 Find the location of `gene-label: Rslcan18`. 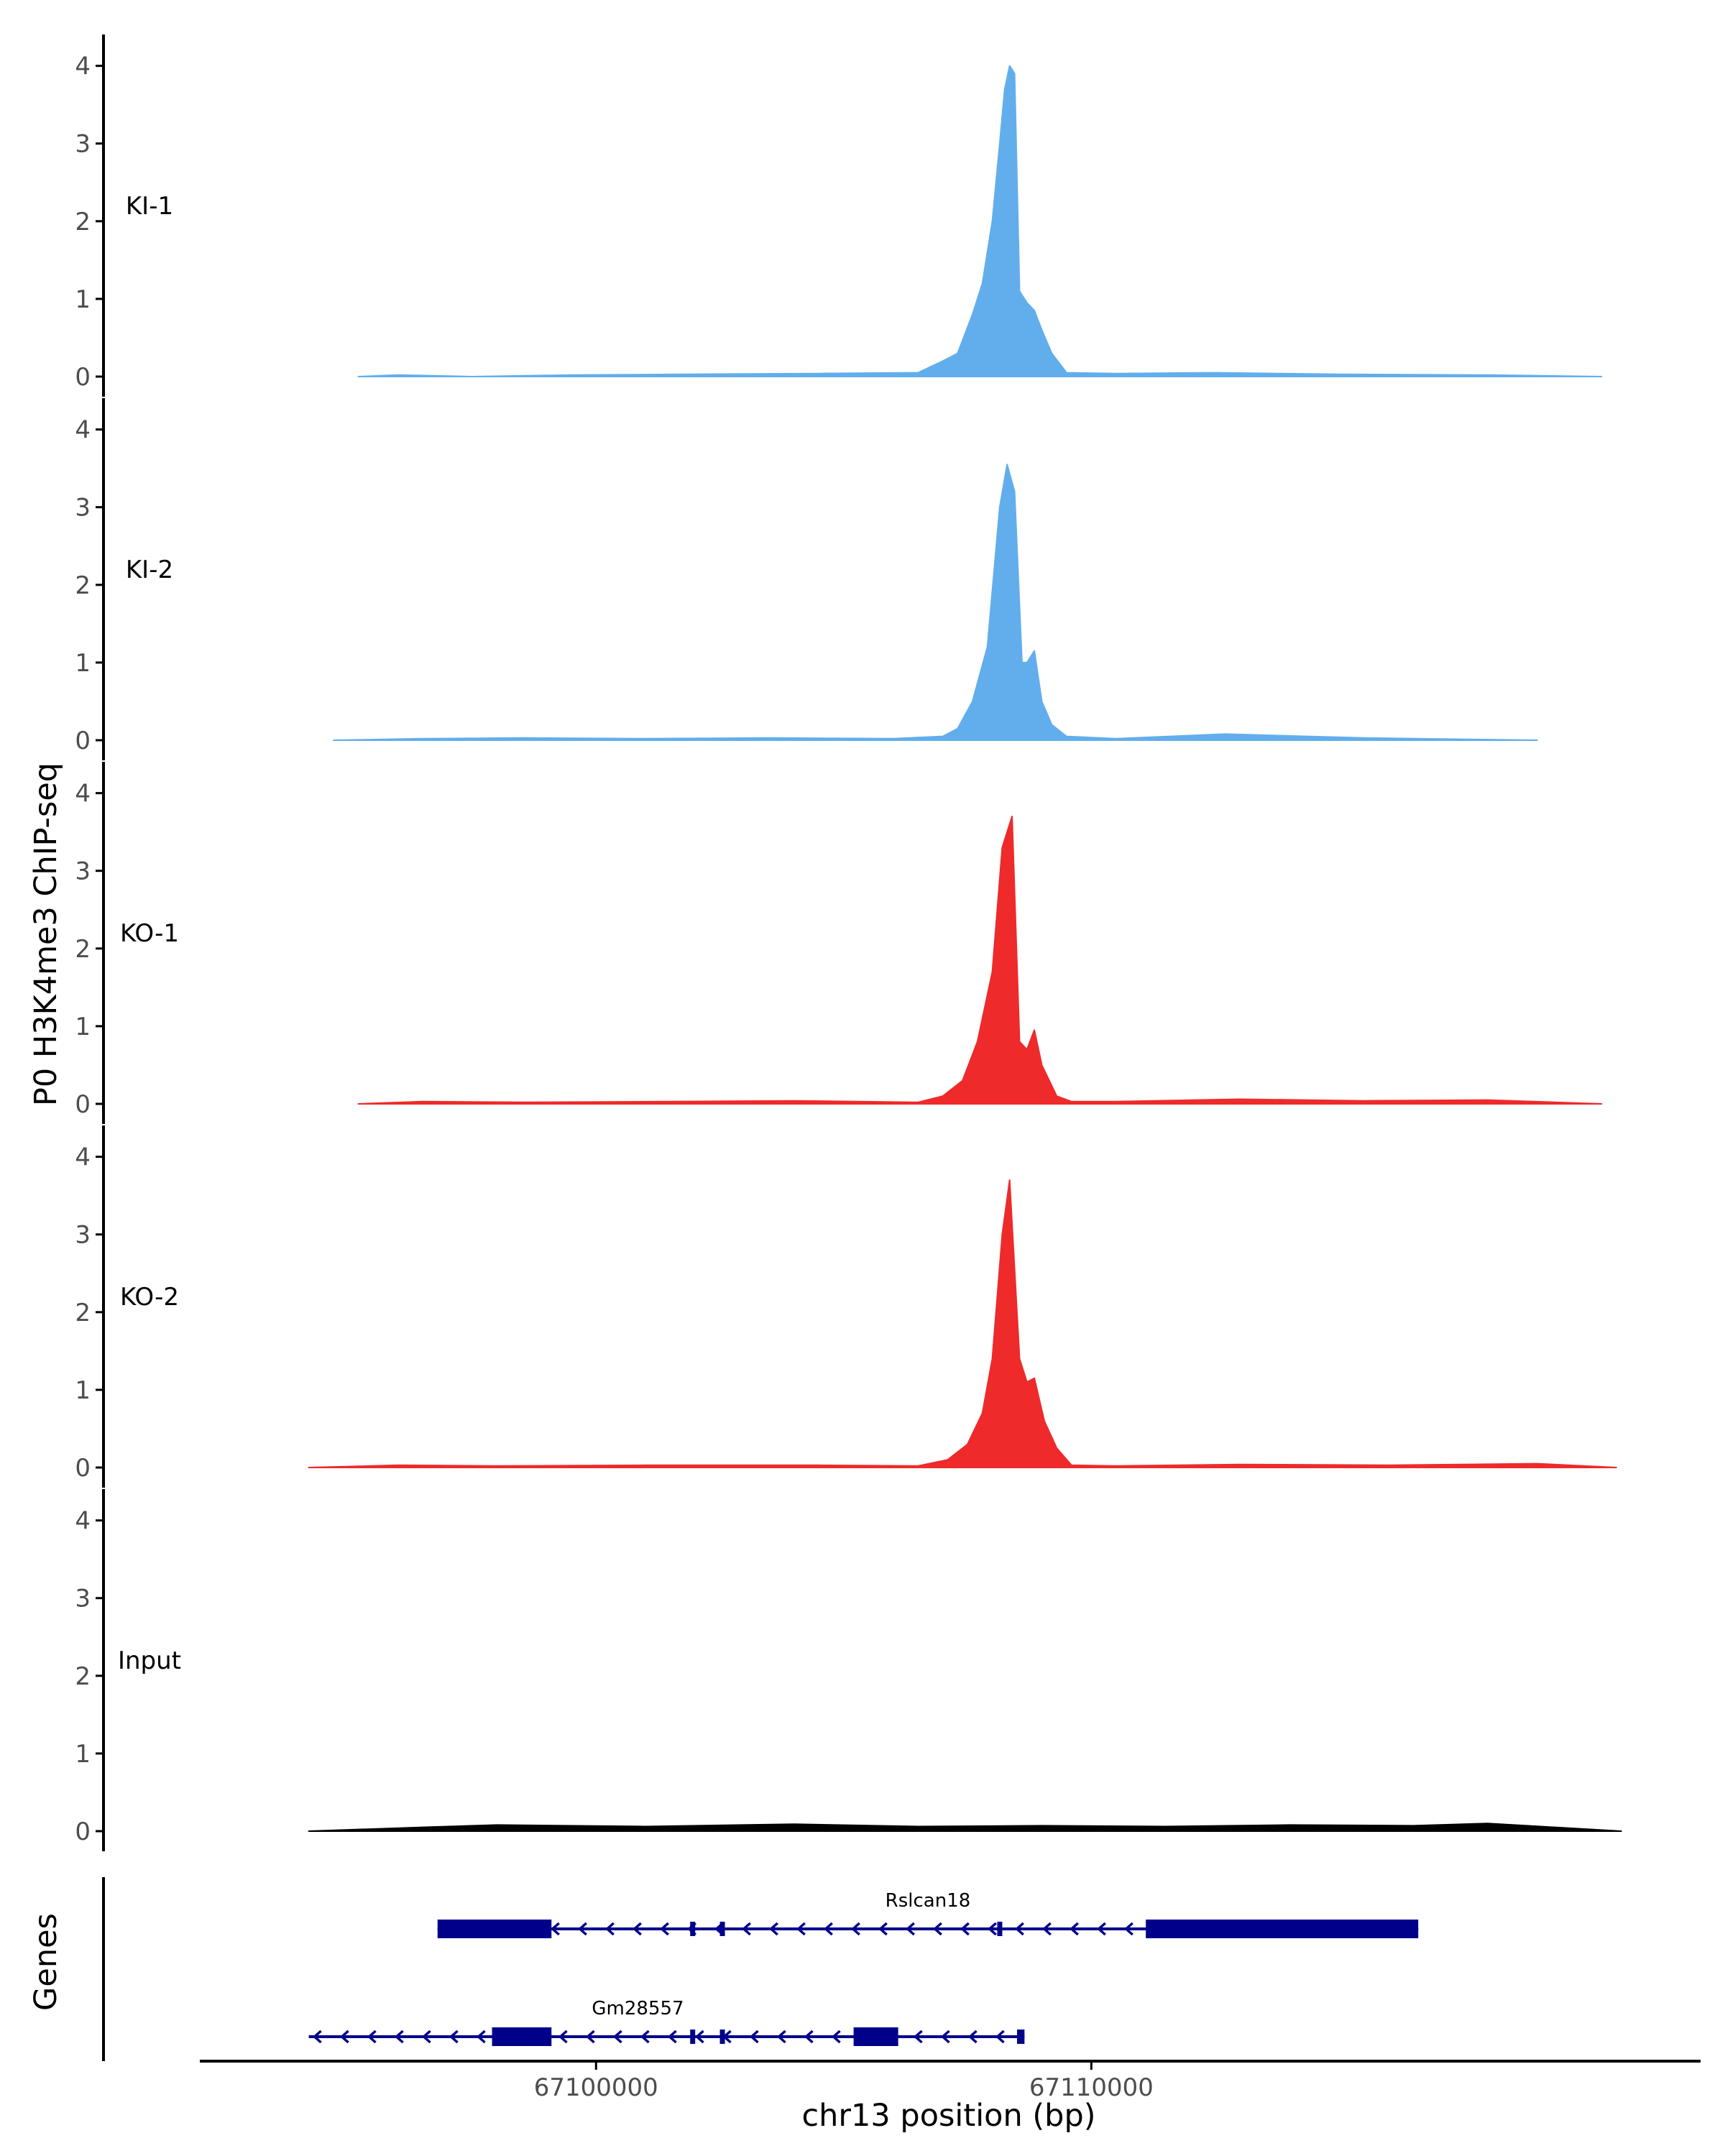

gene-label: Rslcan18 is located at coordinates (928, 1901).